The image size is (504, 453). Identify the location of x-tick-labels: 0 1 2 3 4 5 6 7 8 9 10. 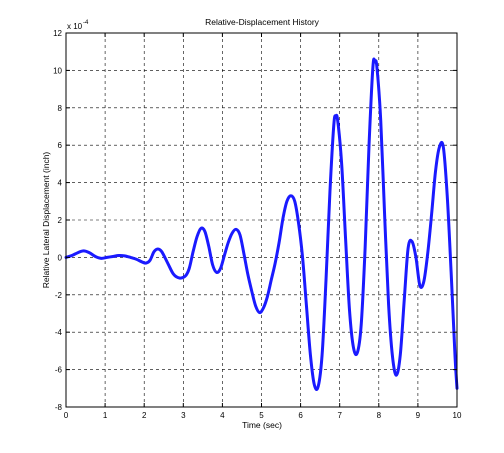
(263, 415).